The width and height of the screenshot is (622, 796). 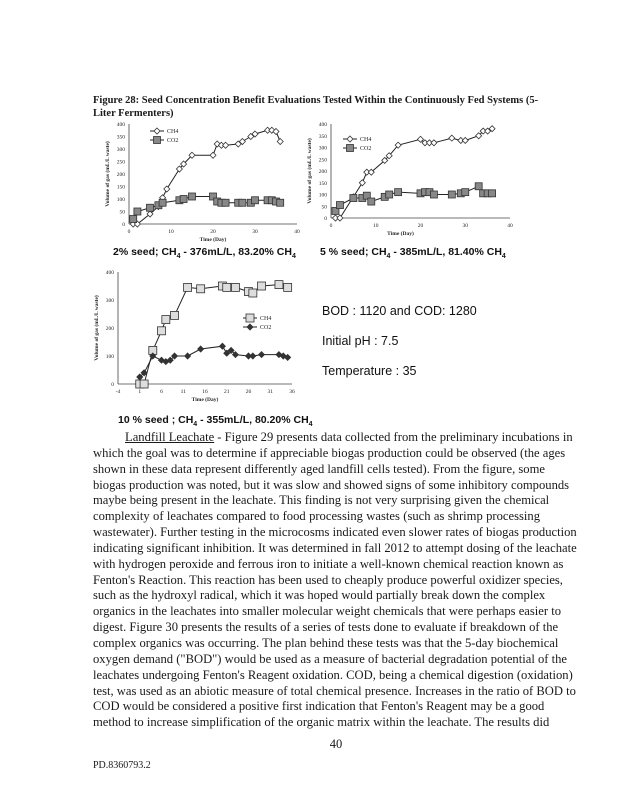 I want to click on initial-ph-label: Initial pH : 7.5, so click(x=360, y=341).